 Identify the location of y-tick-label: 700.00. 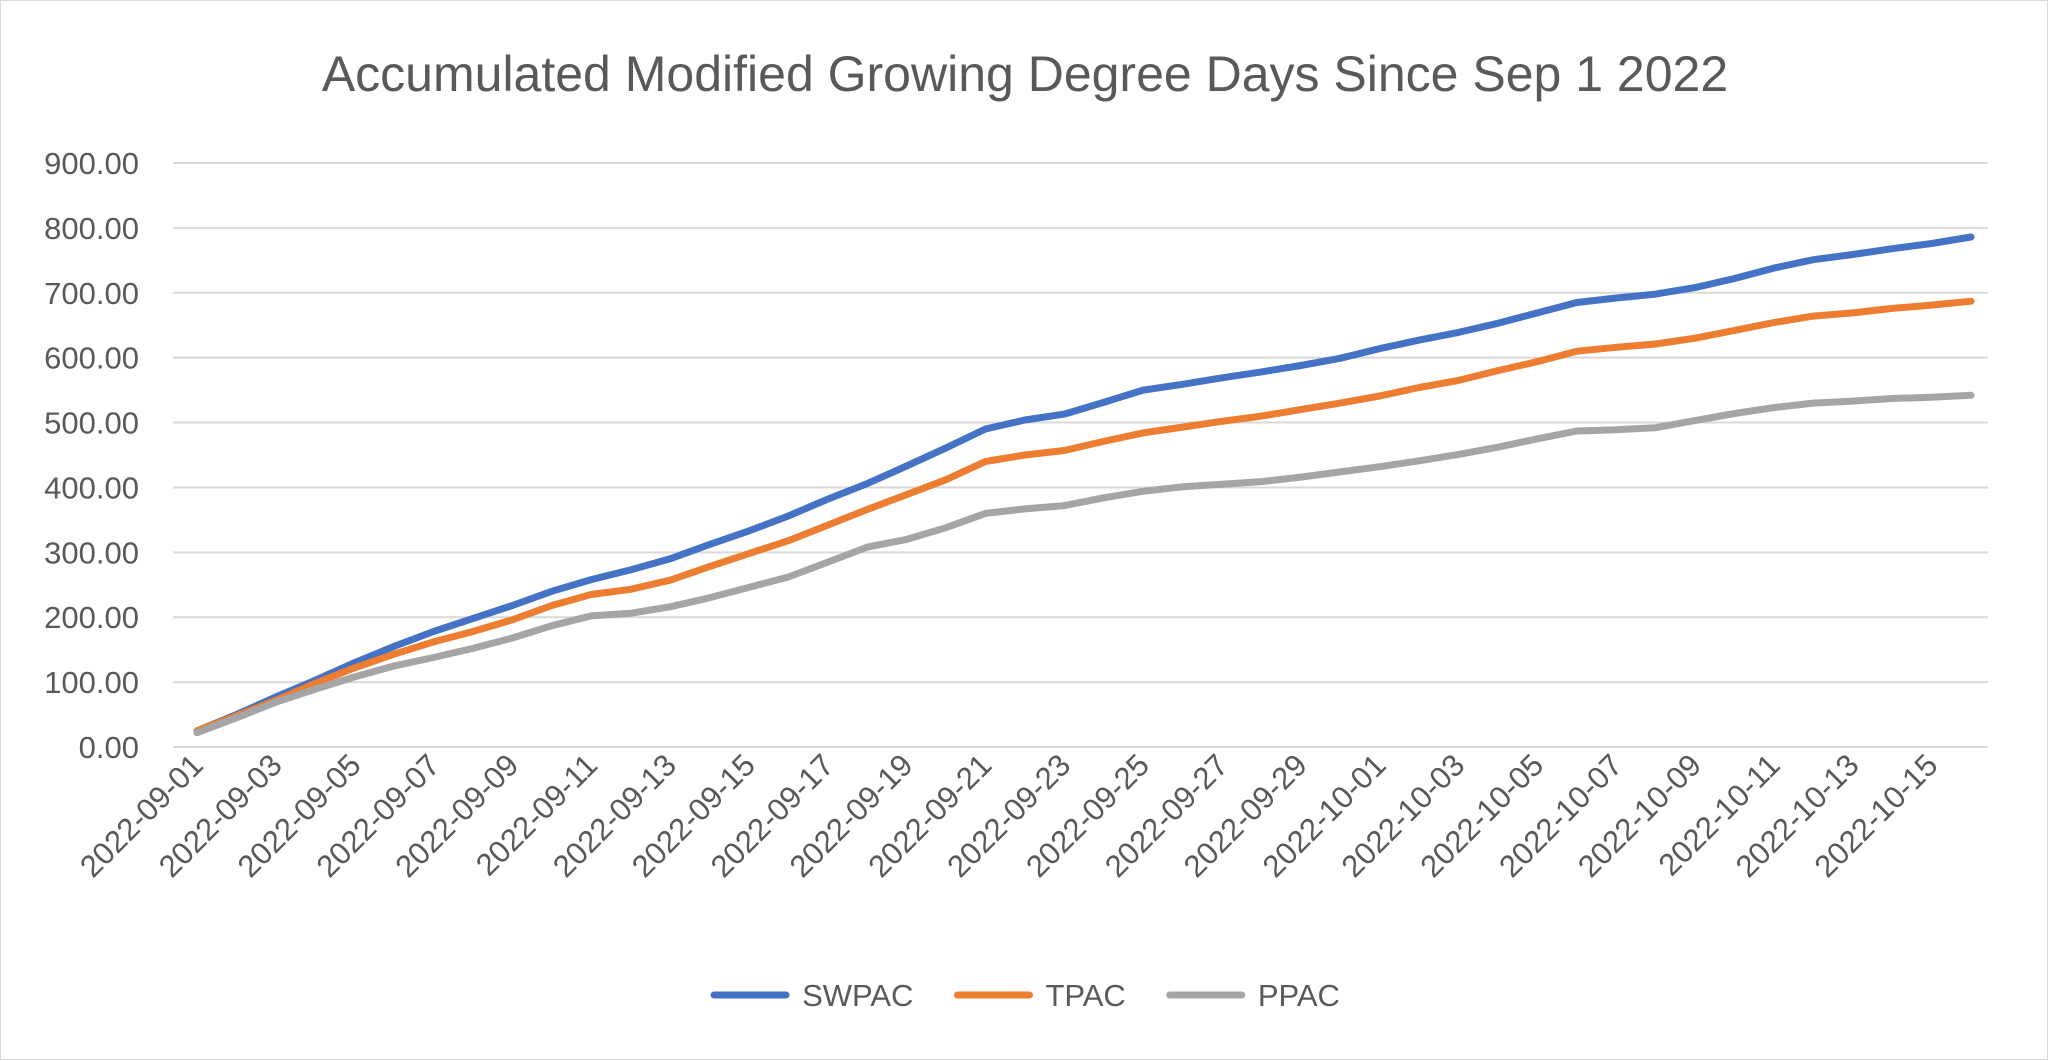
(91, 293).